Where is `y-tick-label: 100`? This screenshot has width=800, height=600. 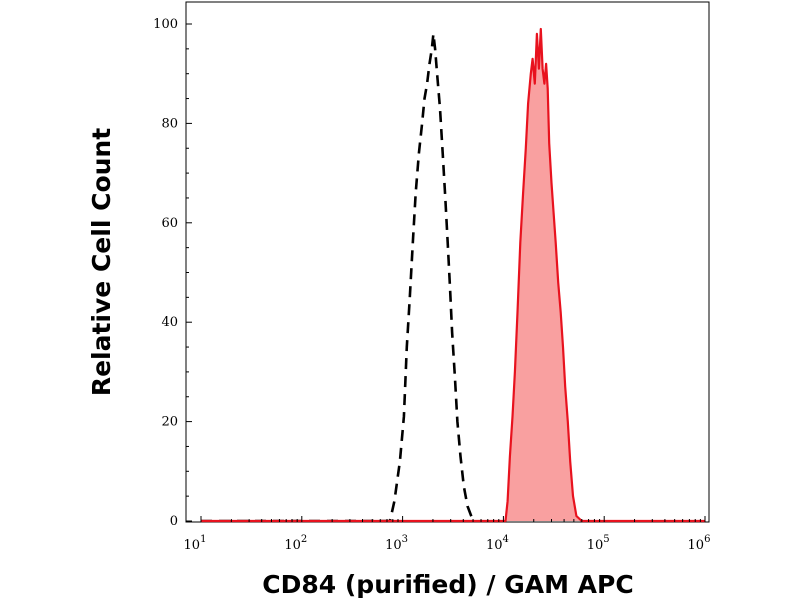
y-tick-label: 100 is located at coordinates (165, 24).